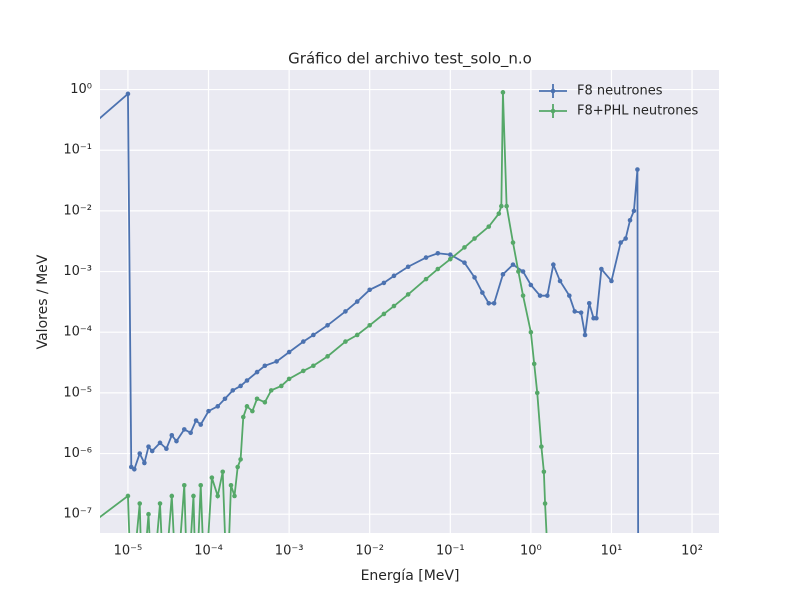 This screenshot has height=604, width=800. I want to click on chart-title: Gráfico del archivo test_solo_n.o, so click(410, 59).